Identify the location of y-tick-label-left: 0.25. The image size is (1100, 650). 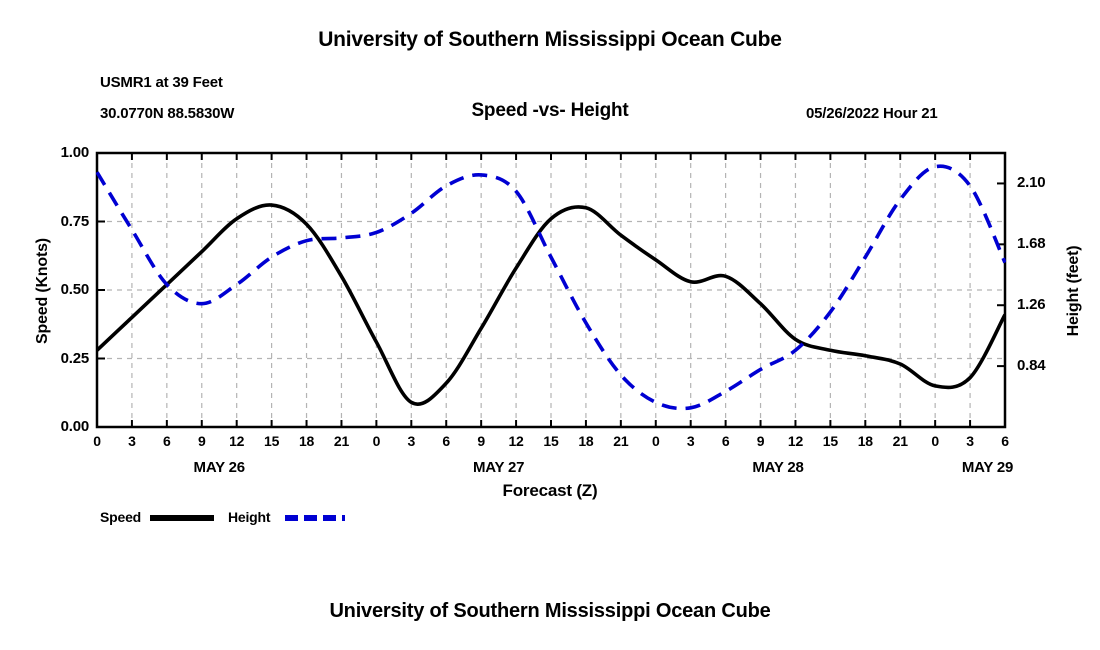
(75, 358).